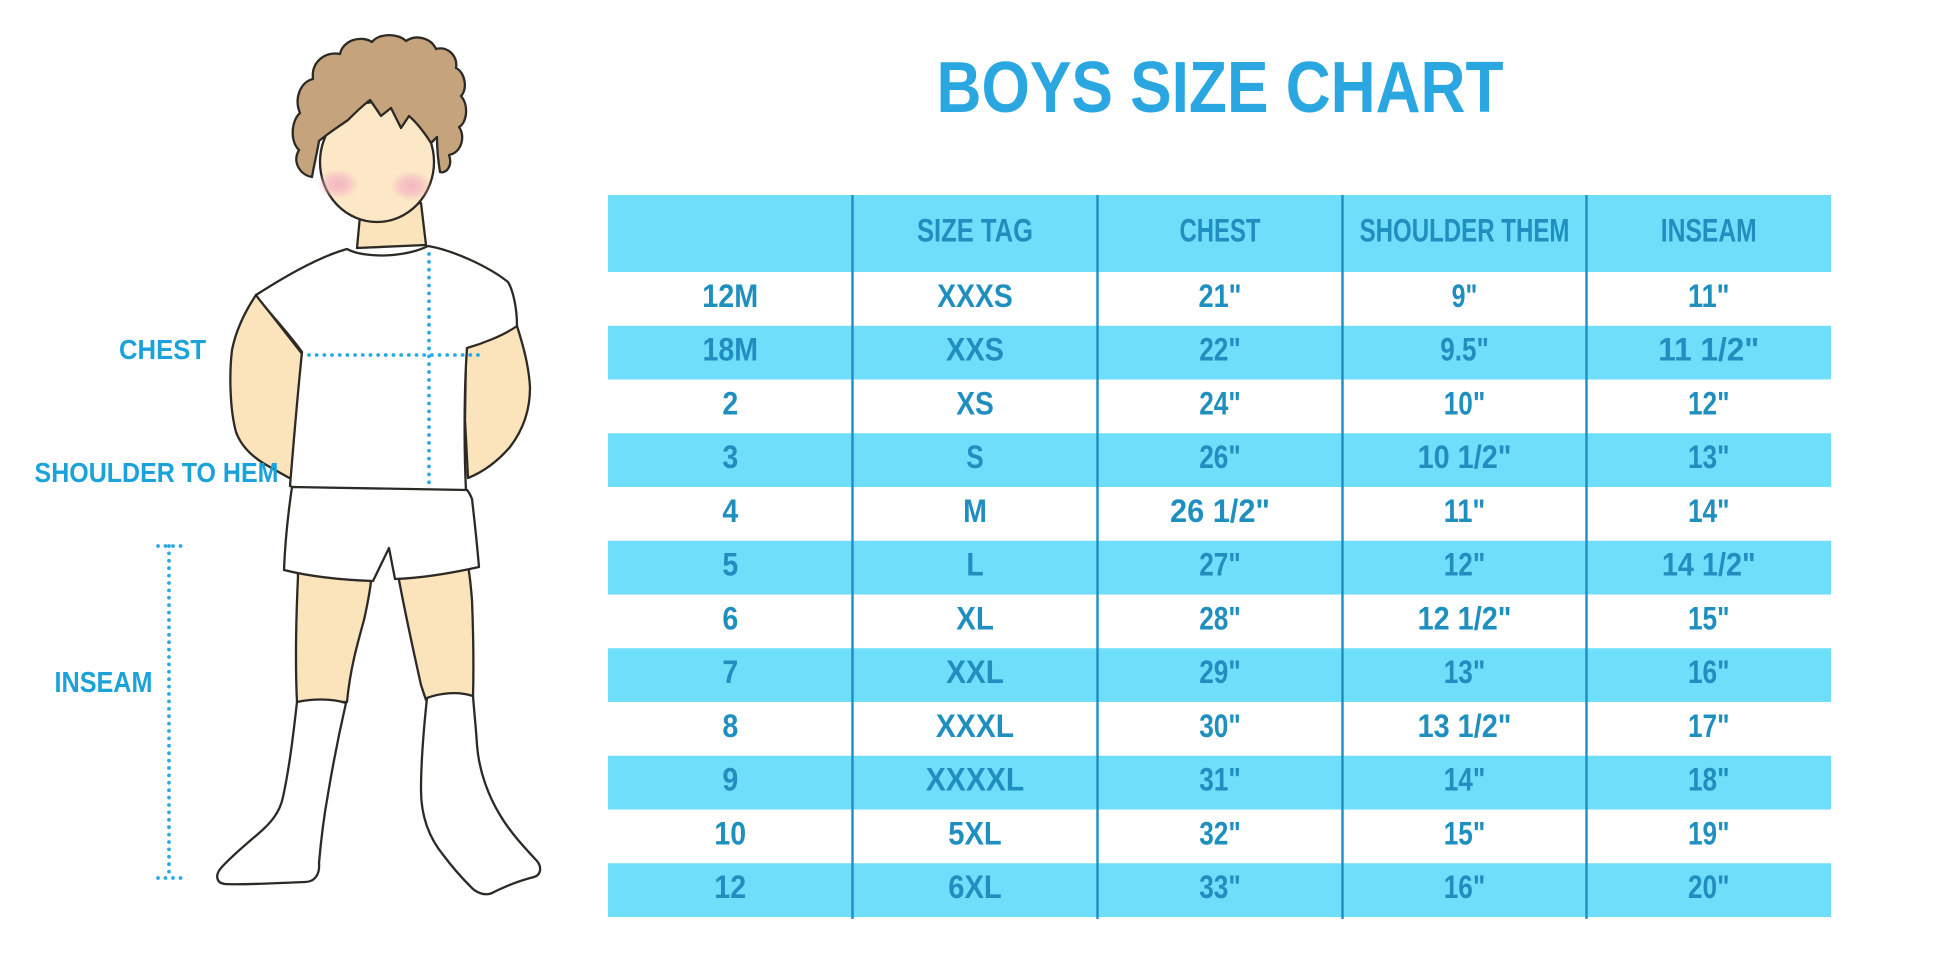  What do you see at coordinates (974, 834) in the screenshot?
I see `svg-text: 5XL` at bounding box center [974, 834].